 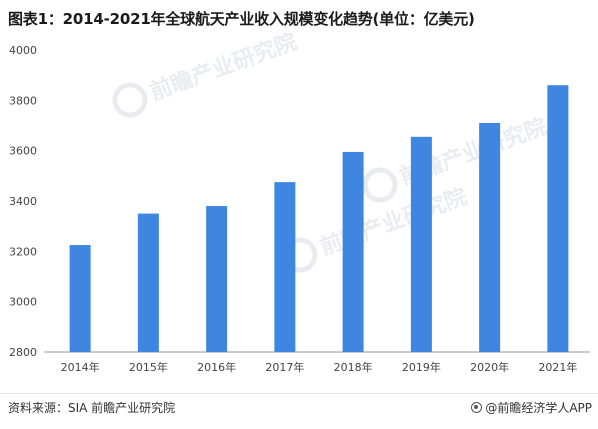 What do you see at coordinates (557, 367) in the screenshot?
I see `x-tick-label: 2021年` at bounding box center [557, 367].